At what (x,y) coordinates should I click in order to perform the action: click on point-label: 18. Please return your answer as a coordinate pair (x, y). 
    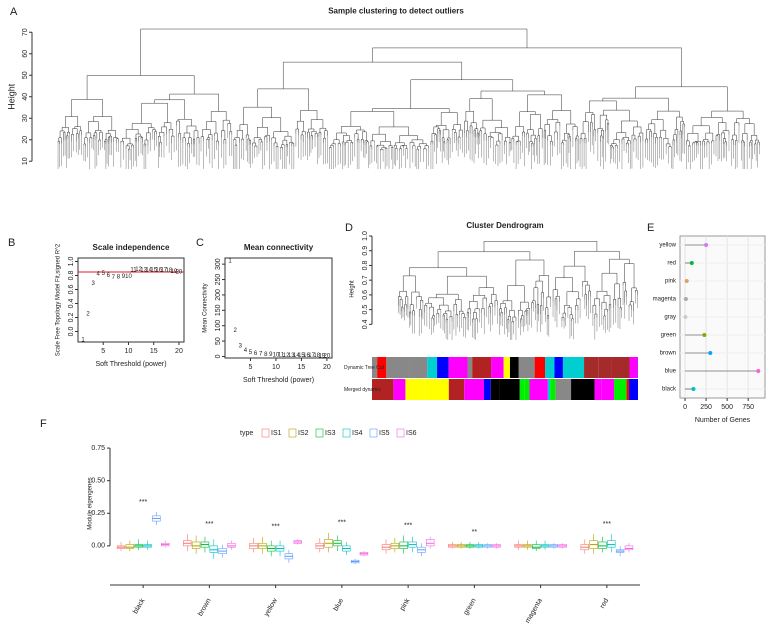
    Looking at the image, I should click on (169, 271).